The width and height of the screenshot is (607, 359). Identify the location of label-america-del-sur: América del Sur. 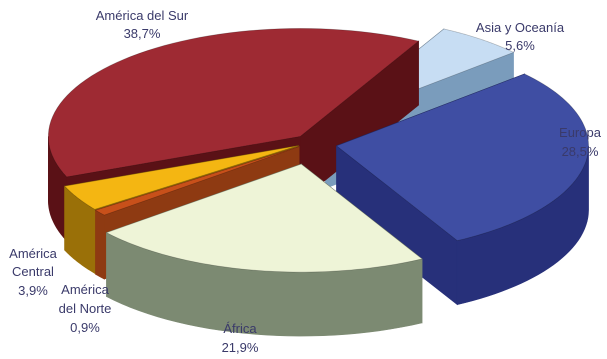
(142, 15).